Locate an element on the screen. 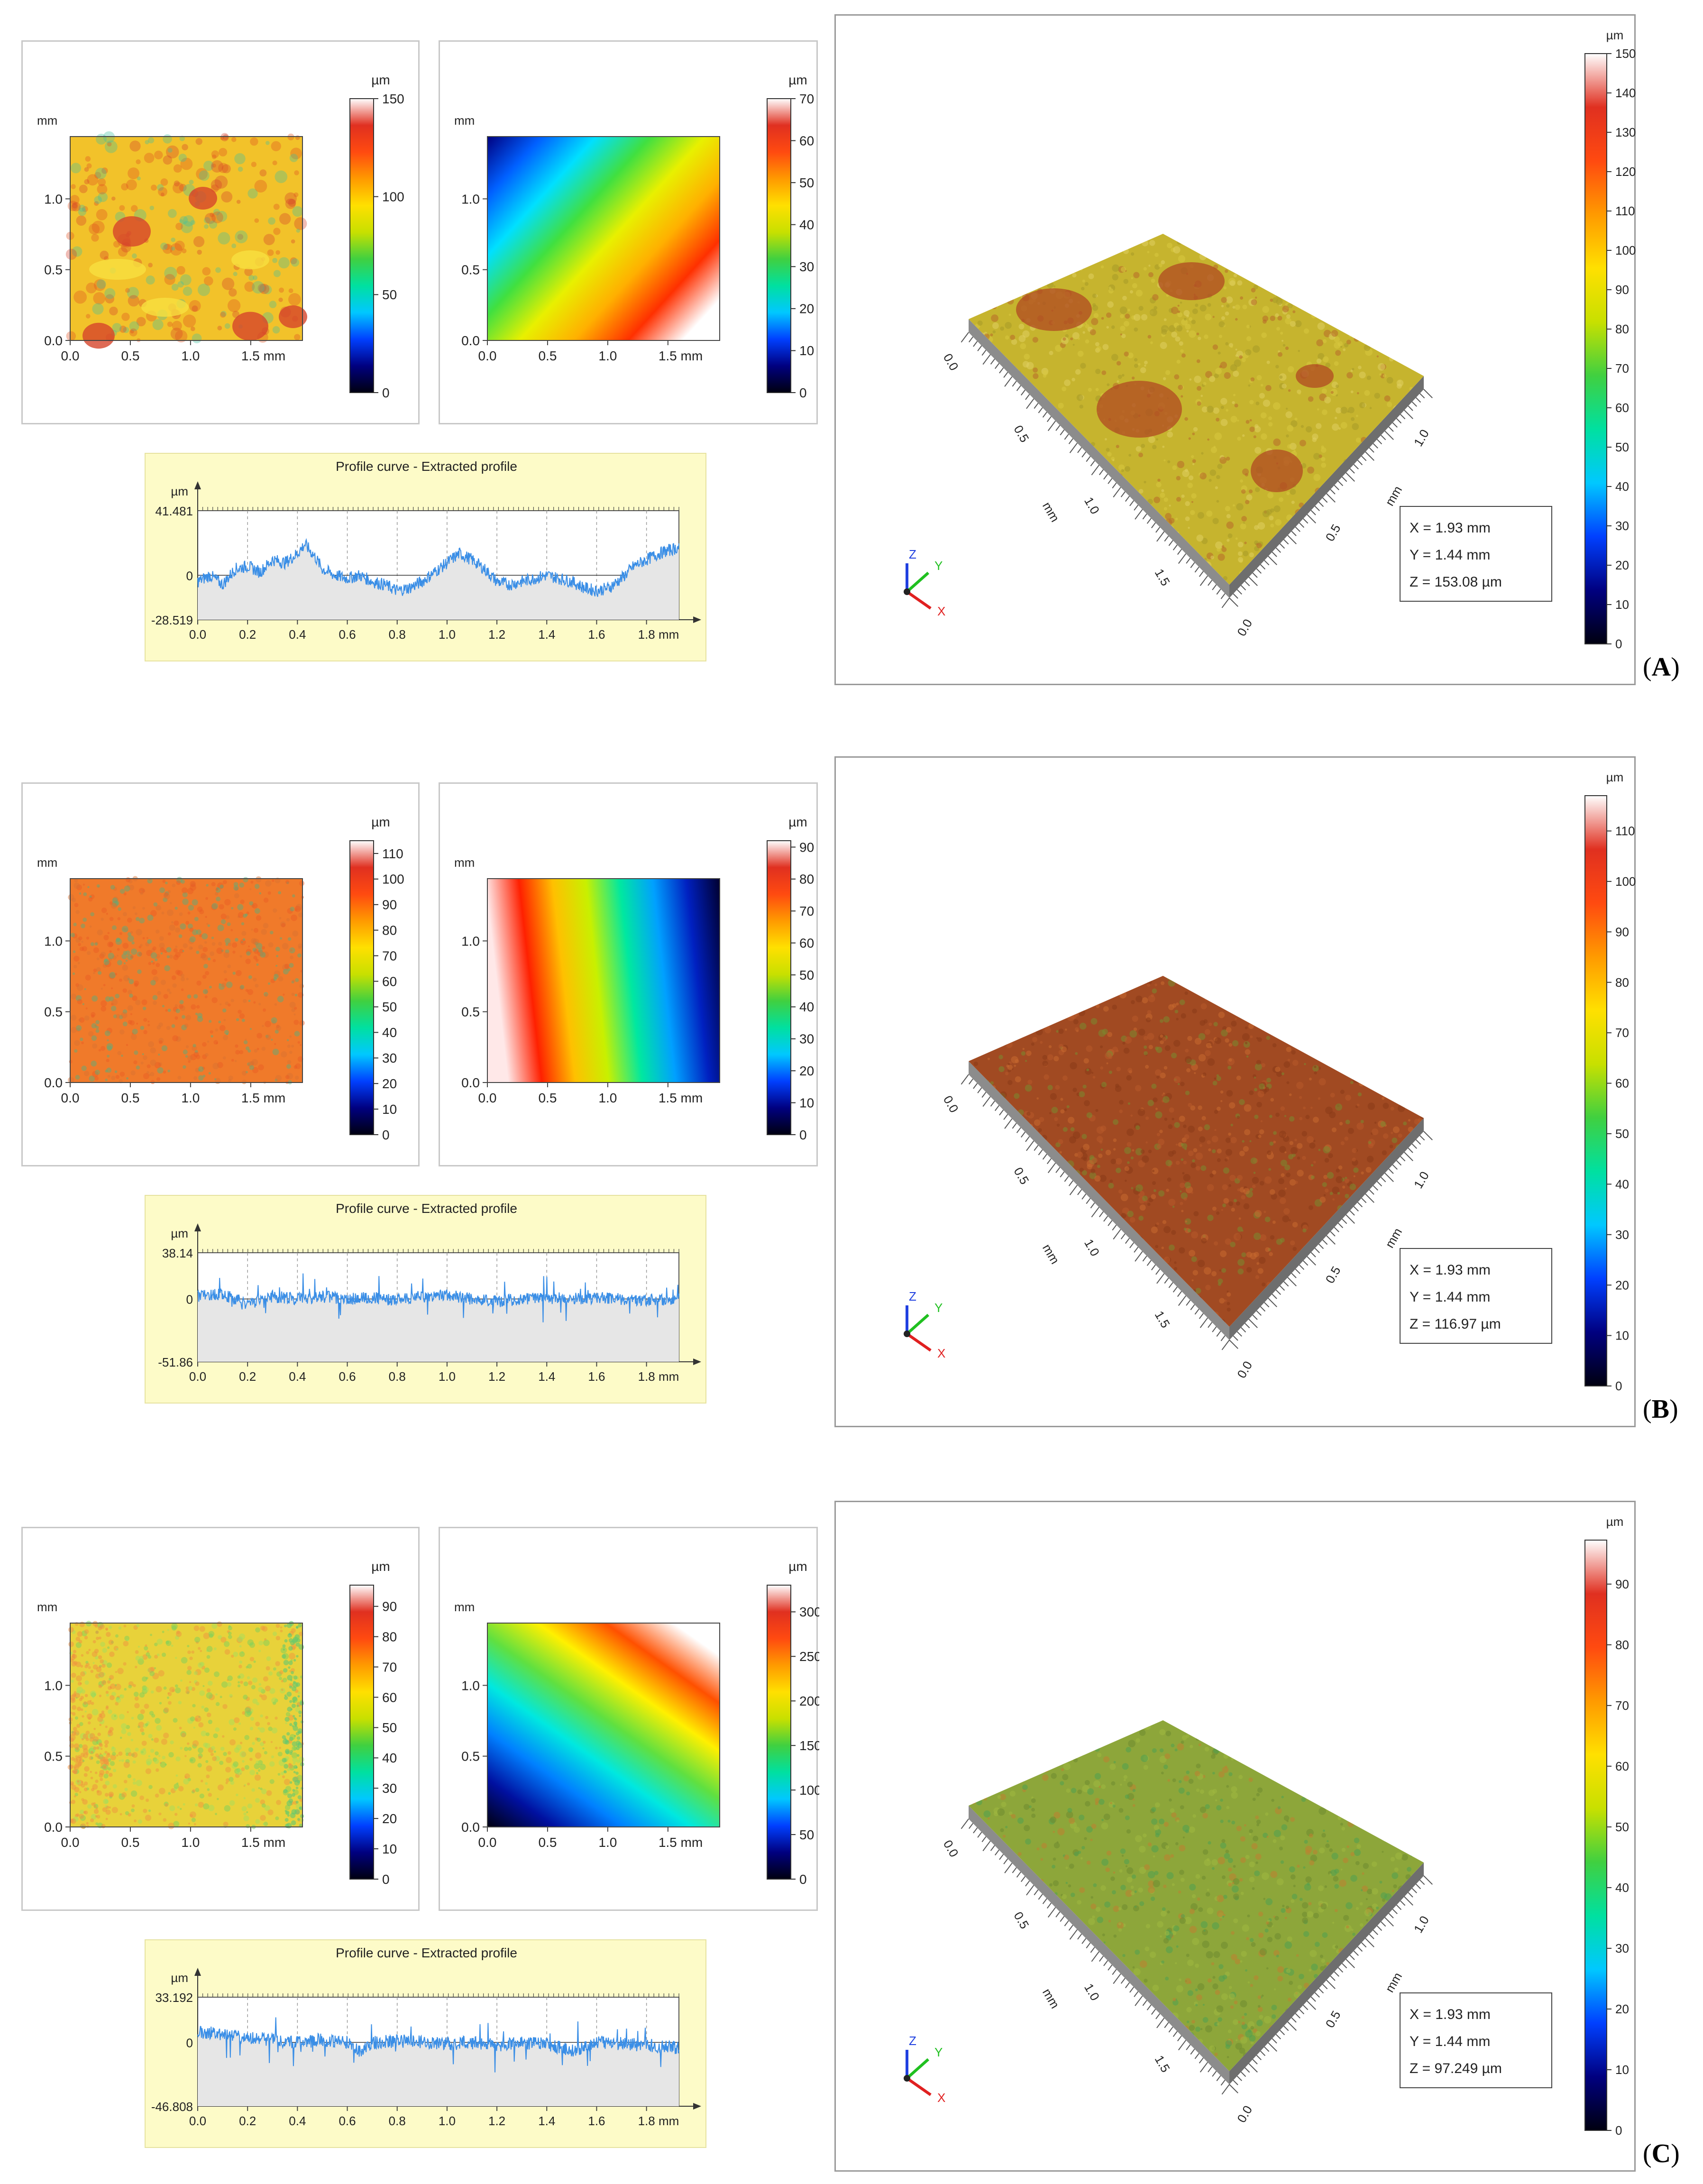  a-3d-colorbar-label: 150 is located at coordinates (1626, 53).